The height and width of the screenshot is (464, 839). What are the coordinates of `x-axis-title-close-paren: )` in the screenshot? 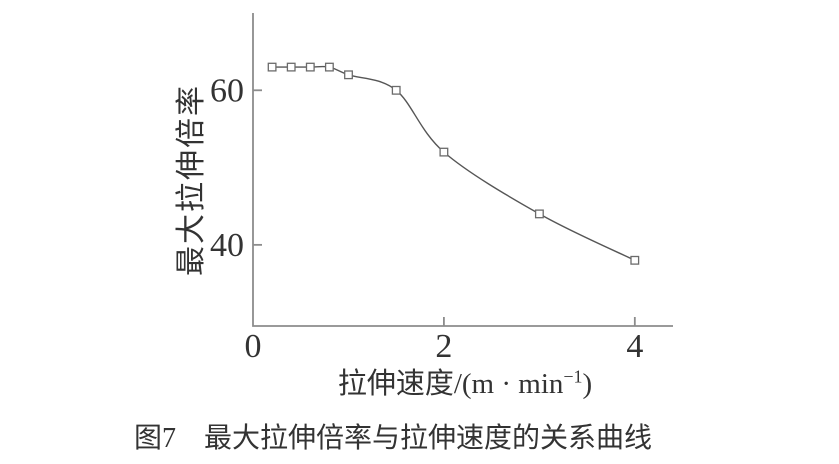 It's located at (587, 384).